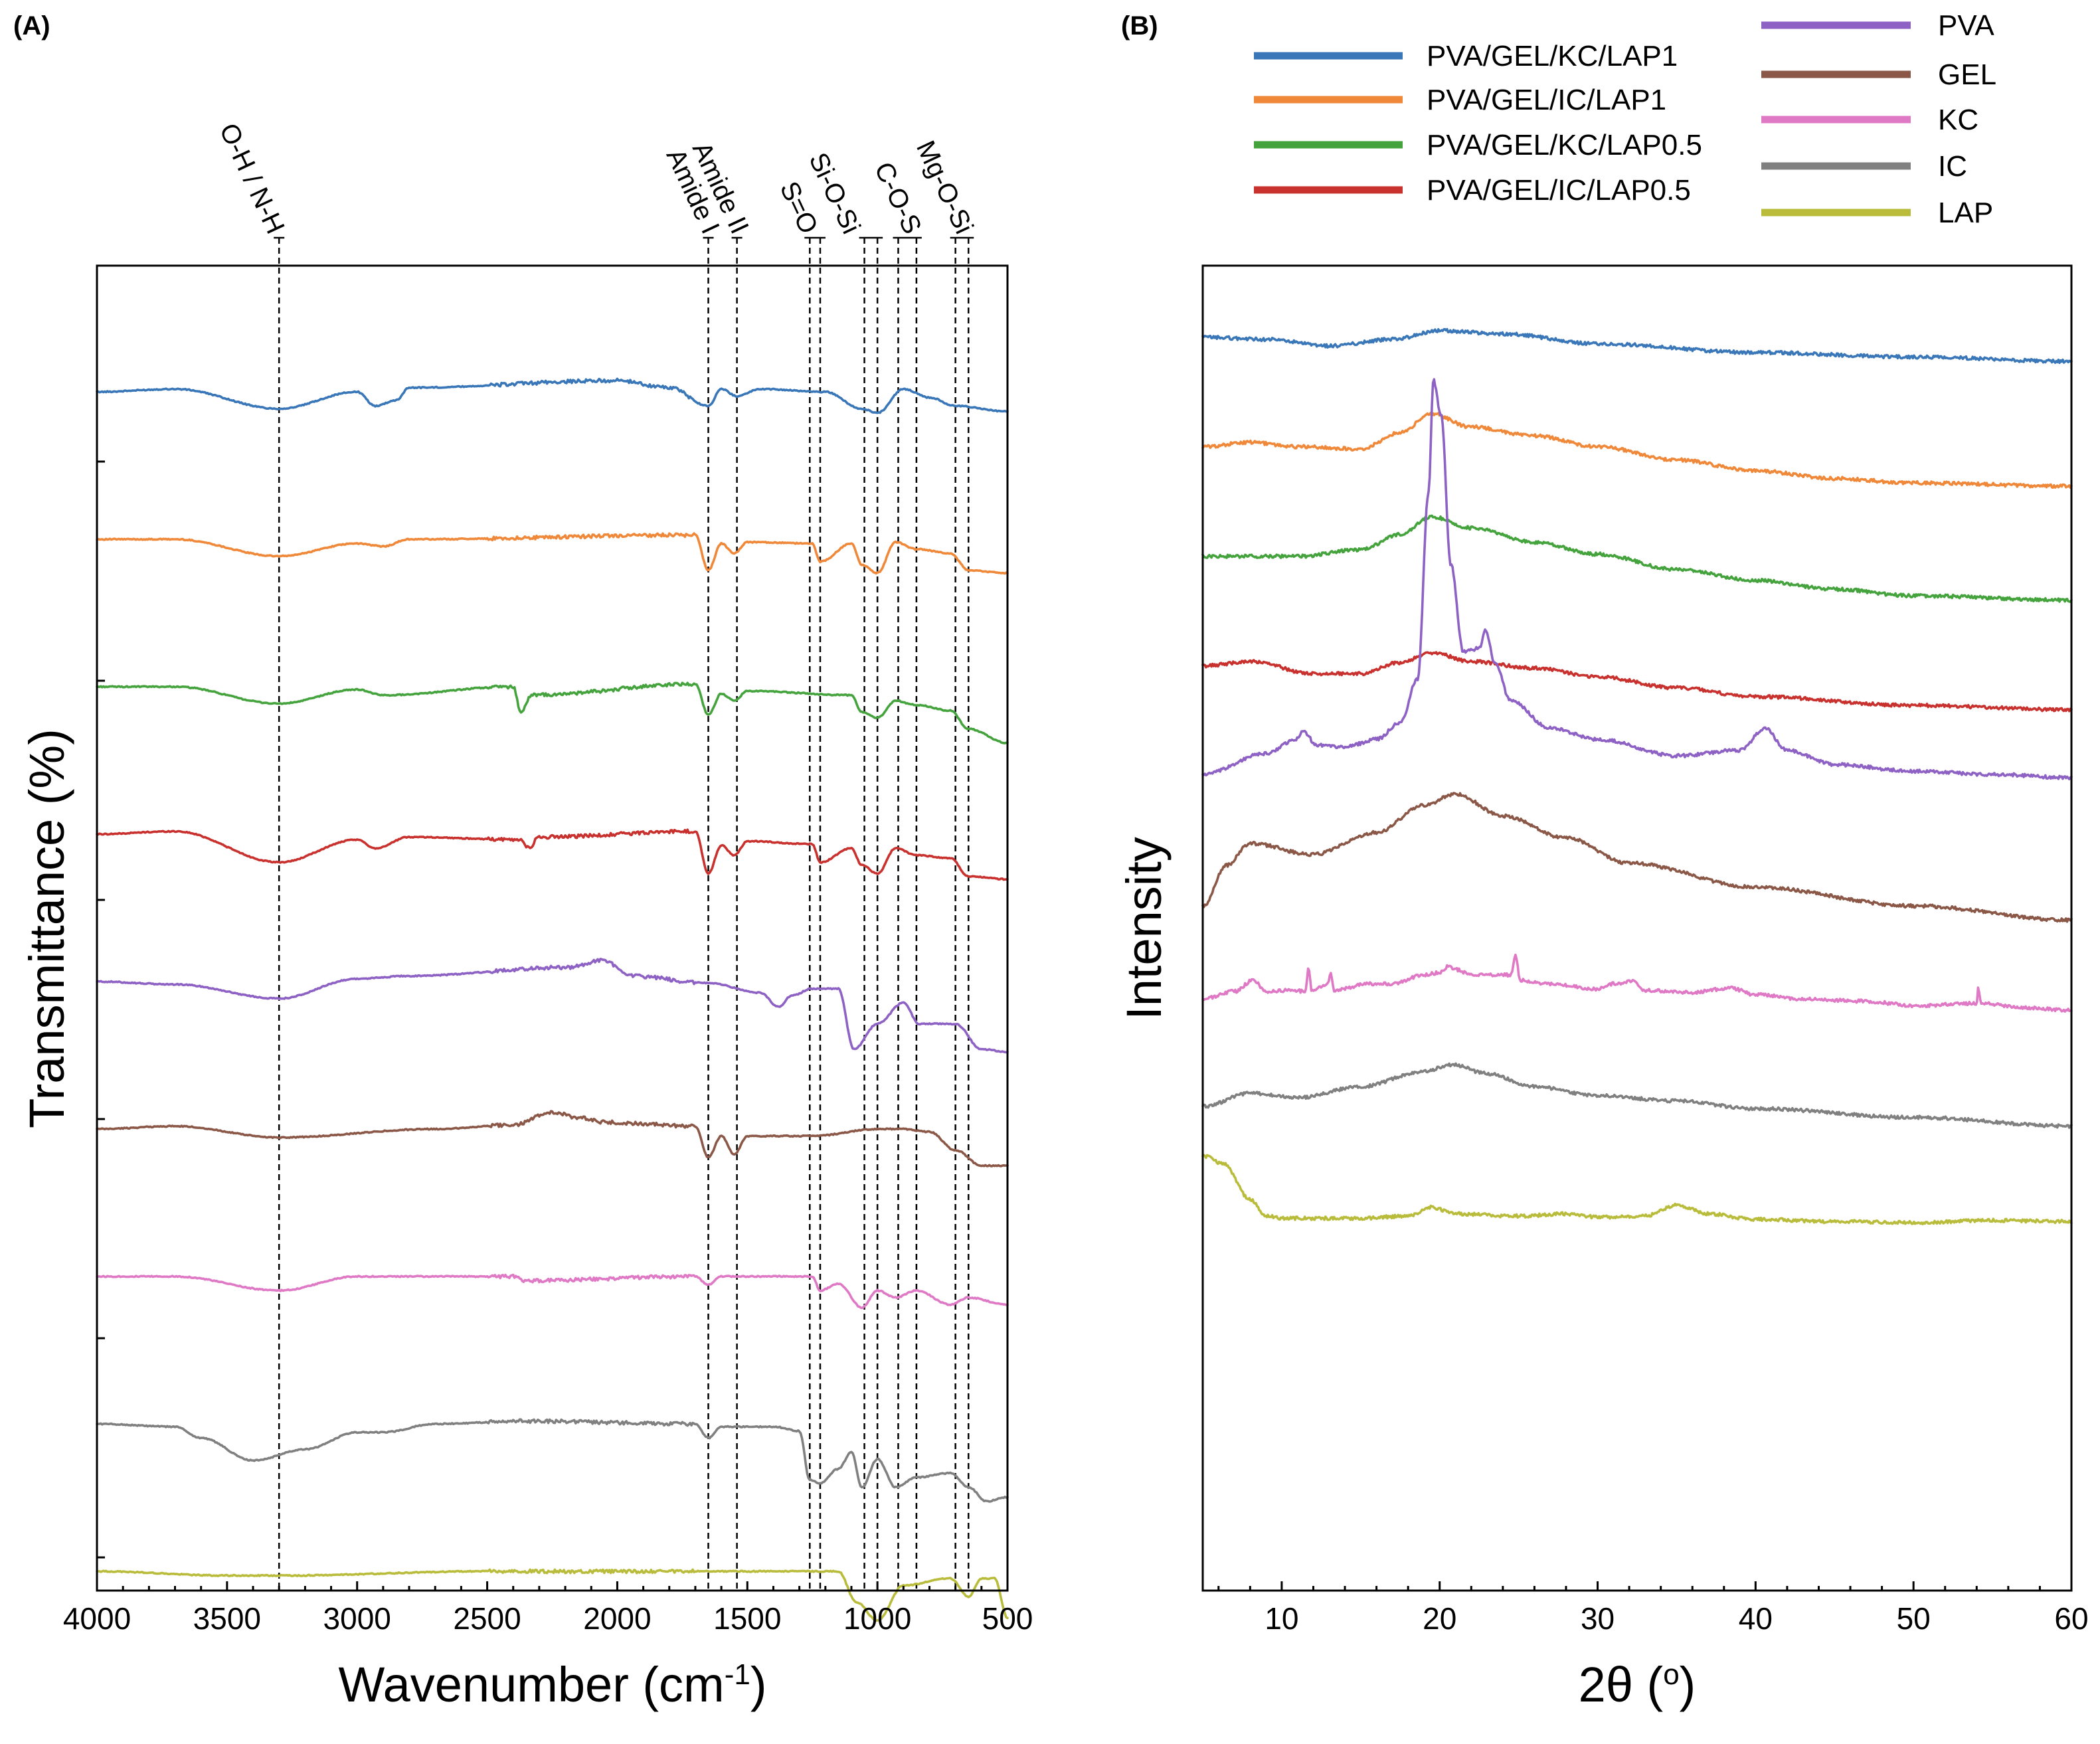  What do you see at coordinates (1967, 74) in the screenshot?
I see `legend-label-gel: GEL` at bounding box center [1967, 74].